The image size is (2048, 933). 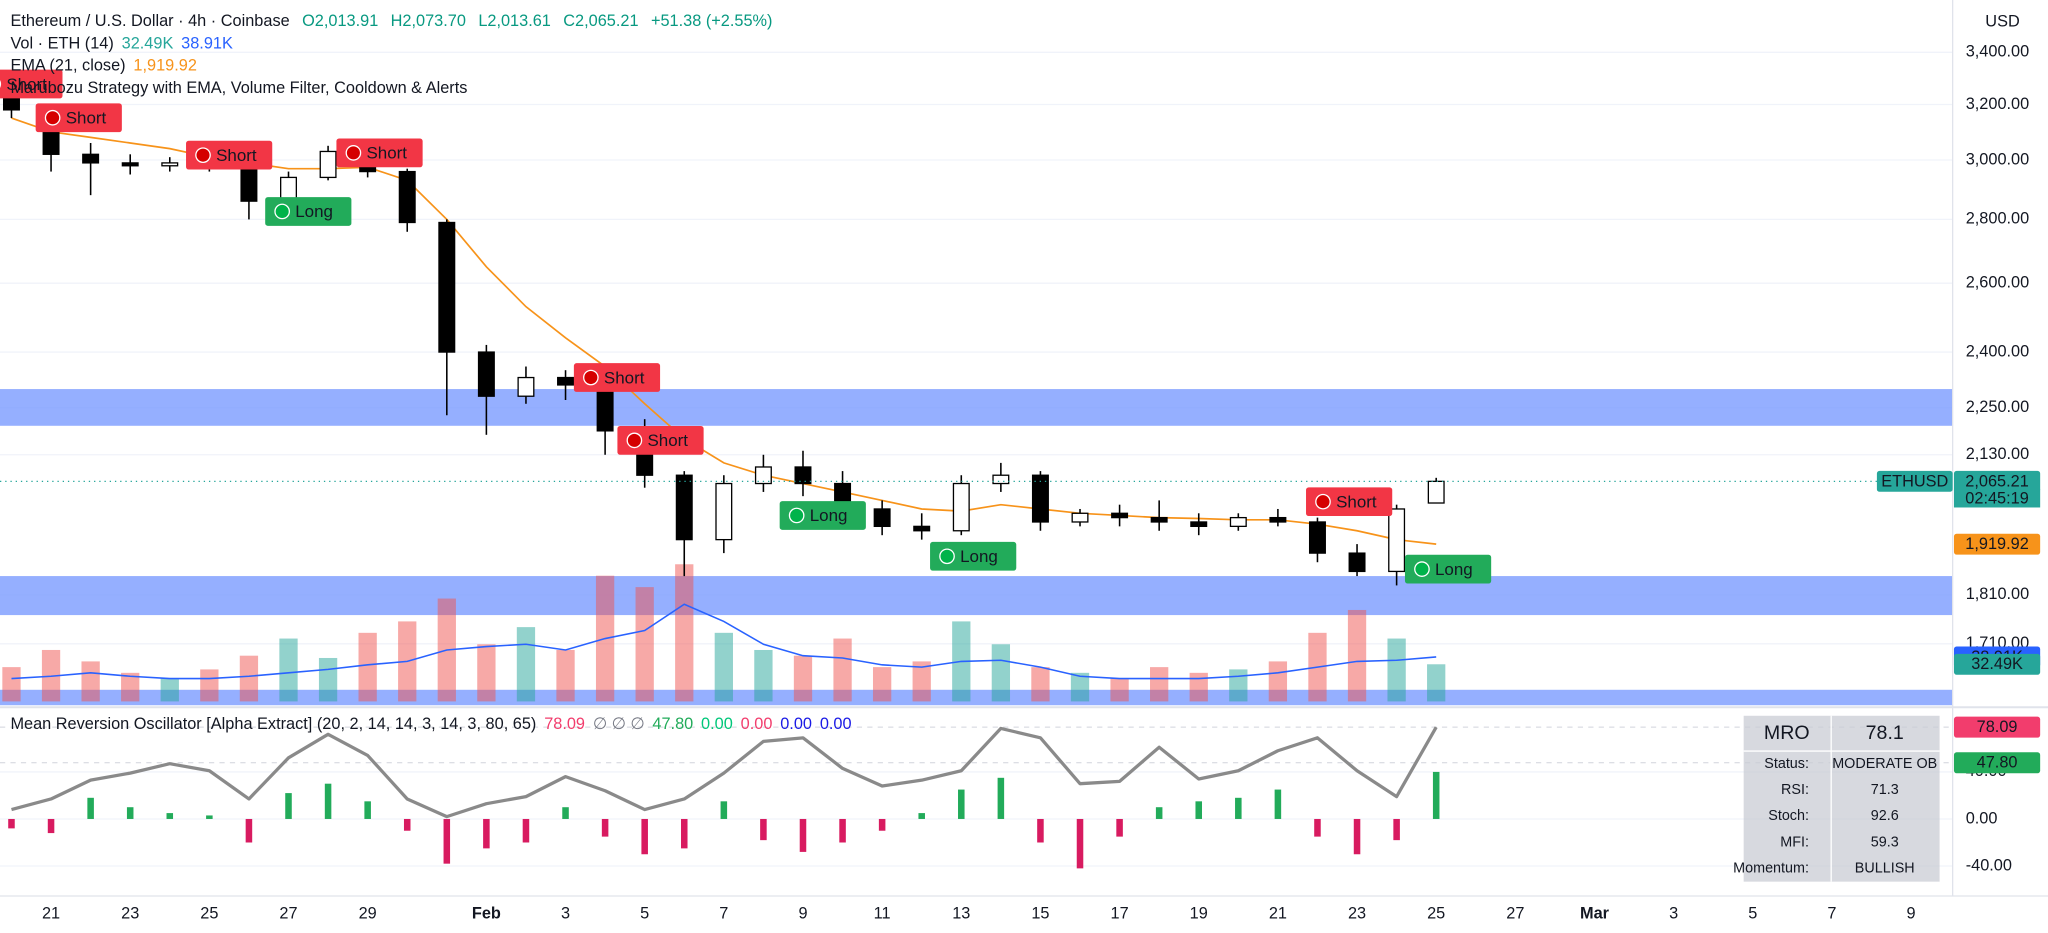 I want to click on oscillator-value: 47.80, so click(x=672, y=724).